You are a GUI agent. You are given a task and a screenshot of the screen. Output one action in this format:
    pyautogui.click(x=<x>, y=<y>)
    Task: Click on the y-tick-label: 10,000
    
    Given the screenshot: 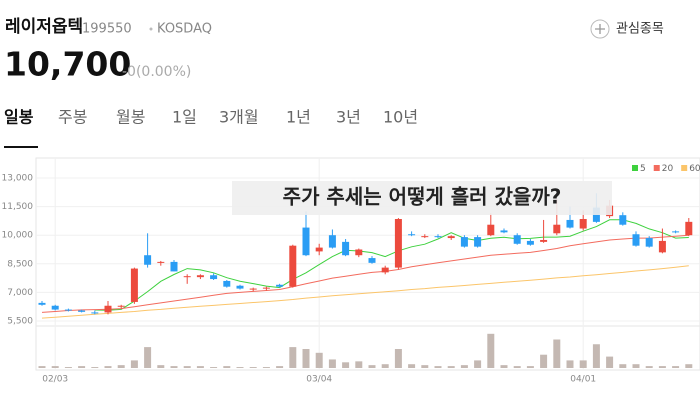 What is the action you would take?
    pyautogui.click(x=18, y=236)
    